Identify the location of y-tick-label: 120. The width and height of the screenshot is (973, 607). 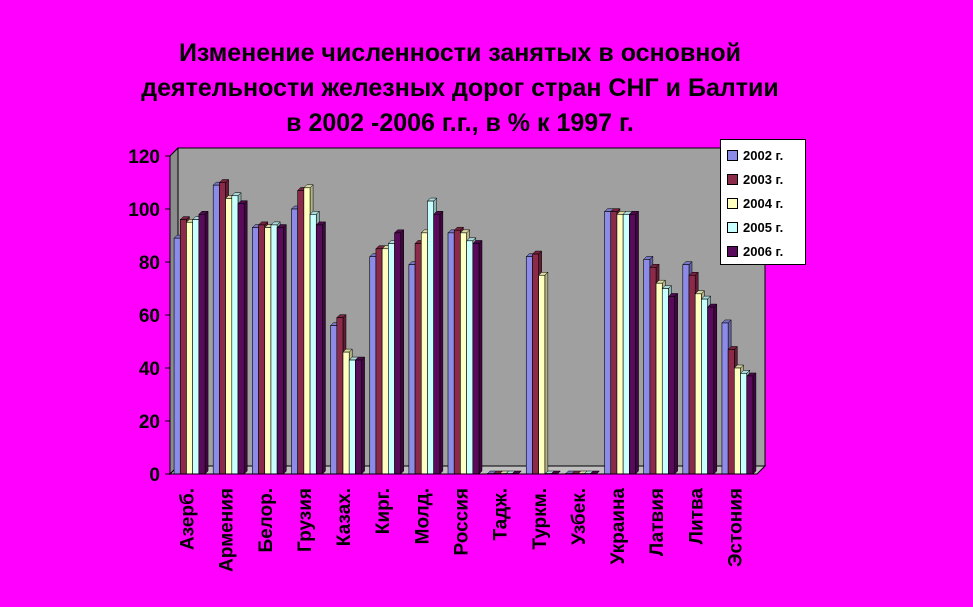
(144, 157).